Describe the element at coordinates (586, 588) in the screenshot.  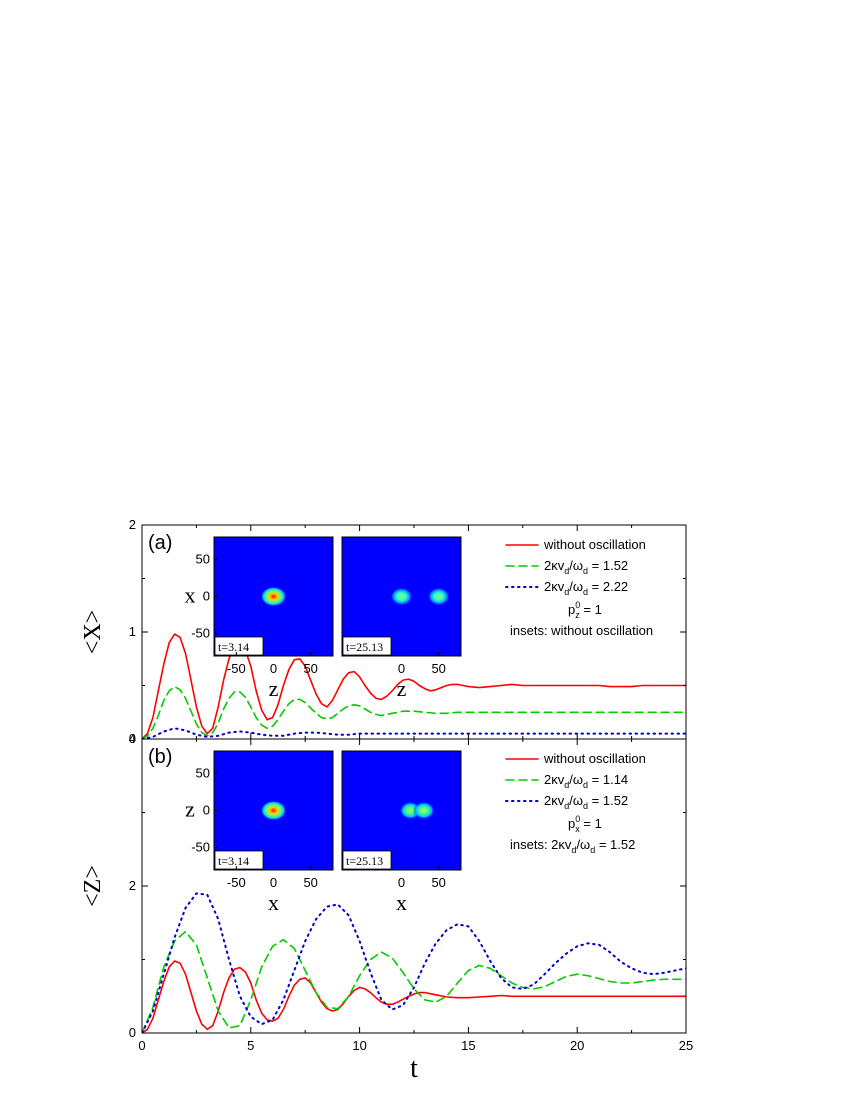
I see `legend-label-2: 2κvd/ωd = 2.22` at that location.